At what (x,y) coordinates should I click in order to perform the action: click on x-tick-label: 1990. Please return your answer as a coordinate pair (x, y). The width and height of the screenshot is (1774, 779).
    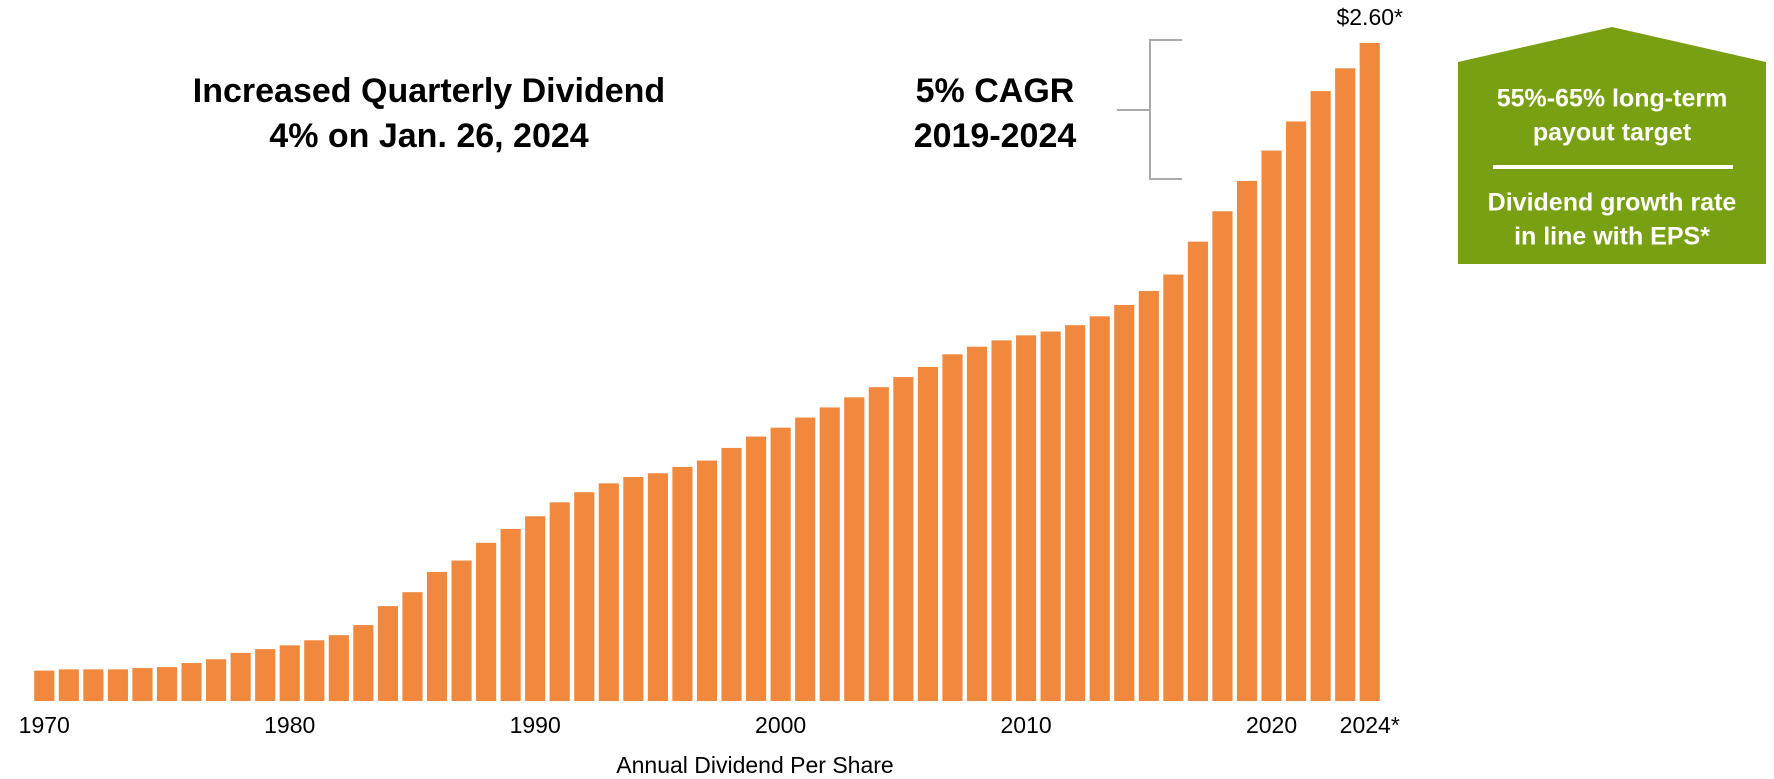
    Looking at the image, I should click on (535, 725).